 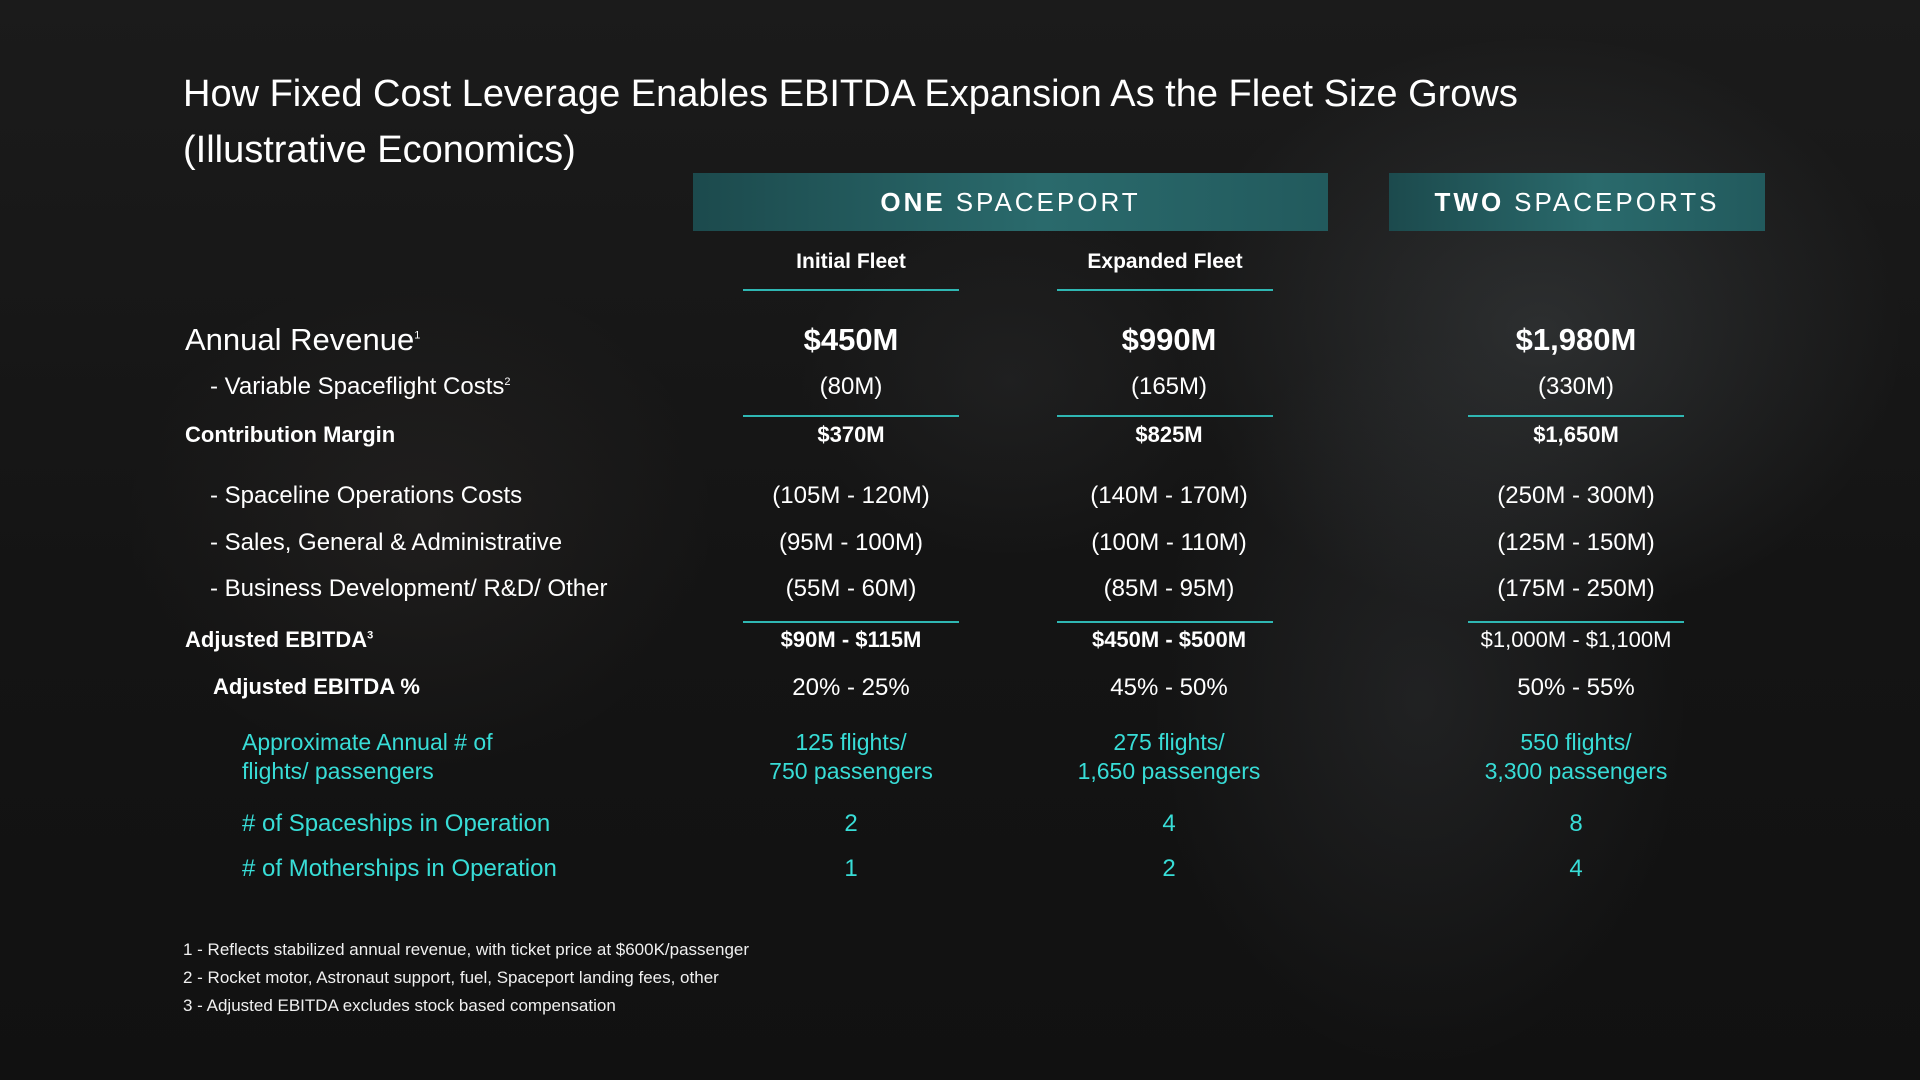 What do you see at coordinates (1576, 416) in the screenshot?
I see `rule-contribution-two` at bounding box center [1576, 416].